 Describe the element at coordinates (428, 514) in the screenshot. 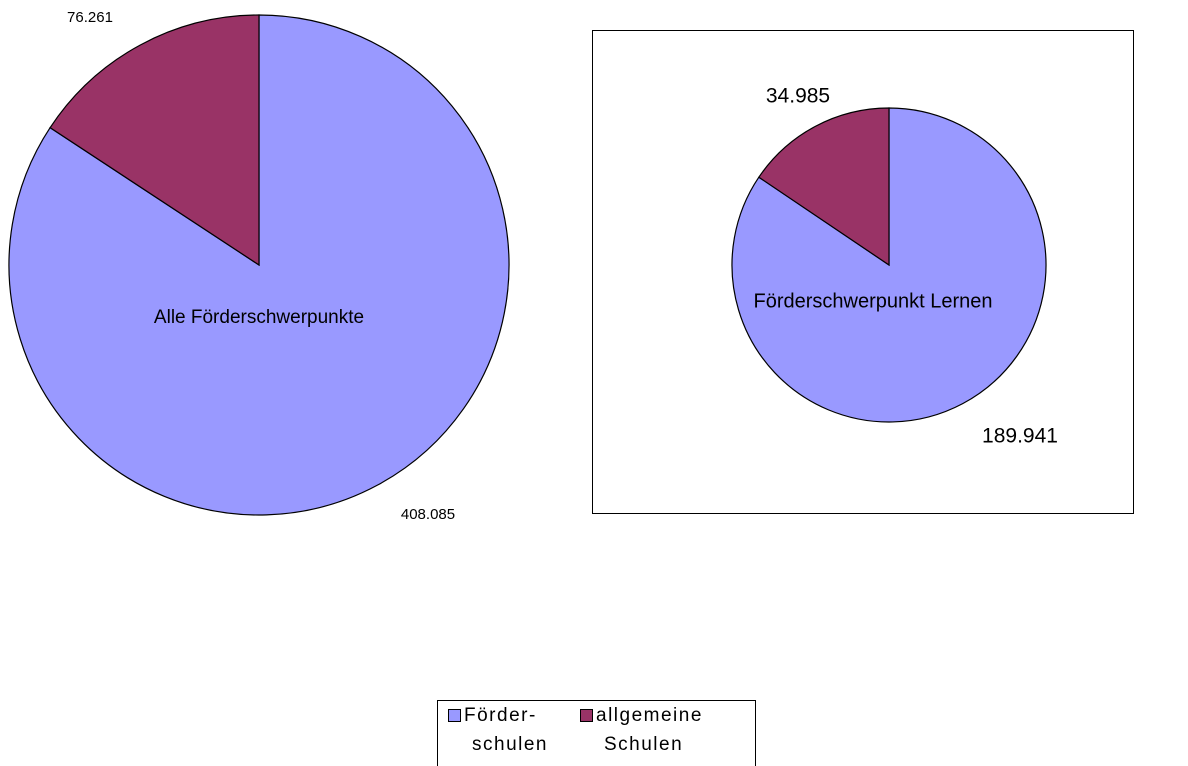

I see `data-label: 408.085` at that location.